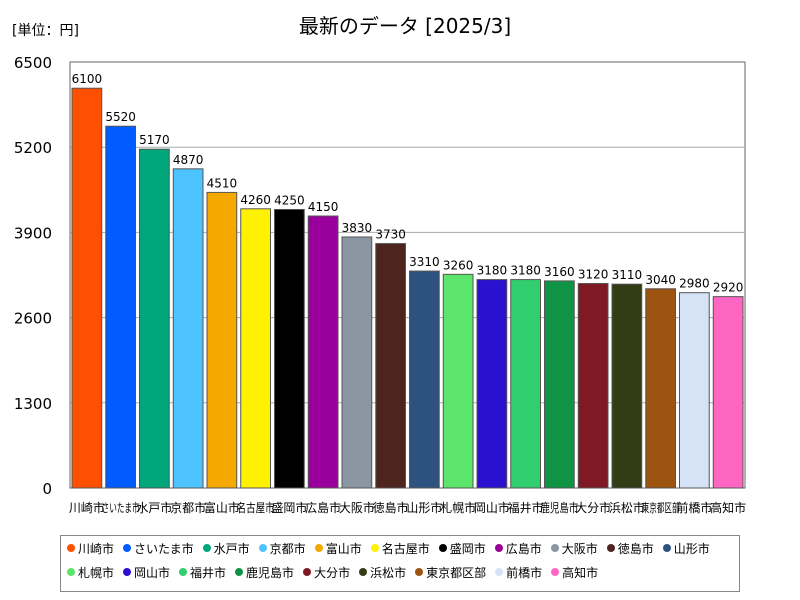 The width and height of the screenshot is (800, 600). What do you see at coordinates (256, 507) in the screenshot?
I see `x-tick-label: 名古屋市` at bounding box center [256, 507].